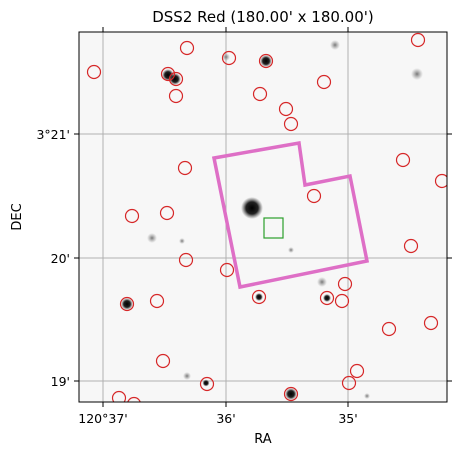 The width and height of the screenshot is (457, 456). What do you see at coordinates (60, 381) in the screenshot?
I see `y-tick-label: 19'` at bounding box center [60, 381].